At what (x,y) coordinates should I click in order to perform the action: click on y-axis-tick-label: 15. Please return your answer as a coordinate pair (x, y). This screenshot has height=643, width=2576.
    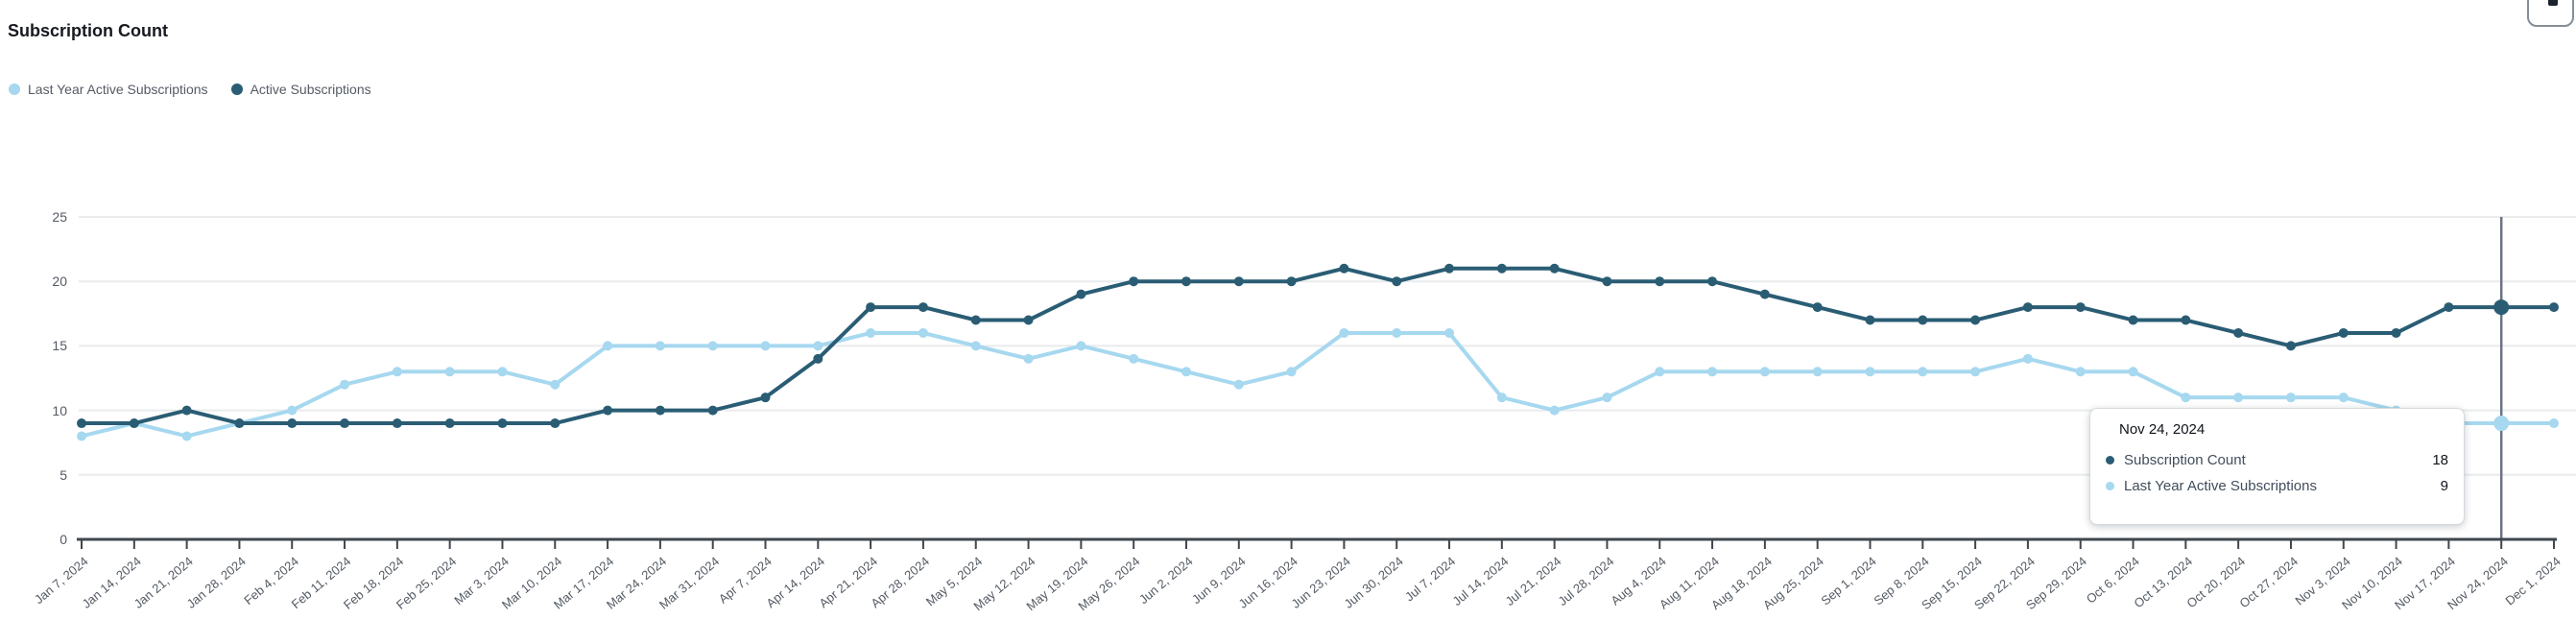
    Looking at the image, I should click on (59, 346).